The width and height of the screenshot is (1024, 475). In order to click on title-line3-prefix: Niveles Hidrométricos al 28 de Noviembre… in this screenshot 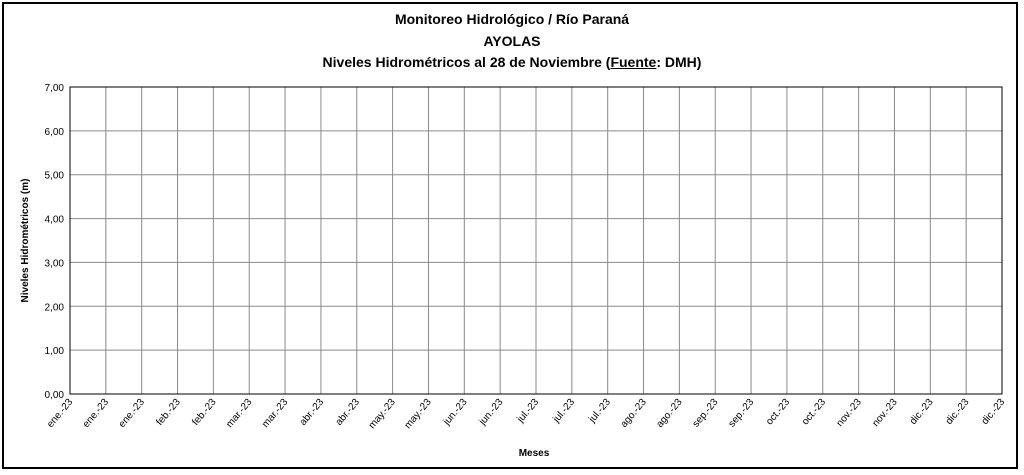, I will do `click(466, 62)`.